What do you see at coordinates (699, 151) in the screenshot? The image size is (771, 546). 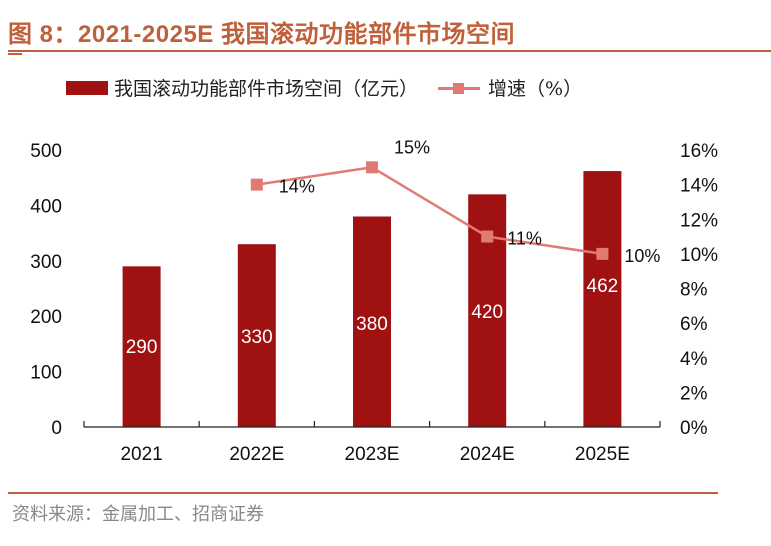 I see `y-right-tick-label: 16%` at bounding box center [699, 151].